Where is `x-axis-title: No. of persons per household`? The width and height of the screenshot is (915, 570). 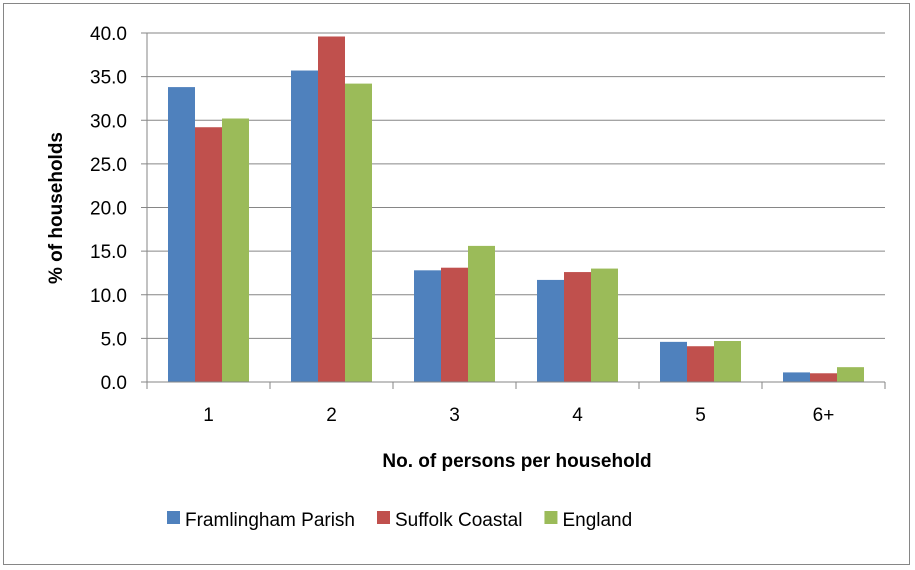 x-axis-title: No. of persons per household is located at coordinates (516, 461).